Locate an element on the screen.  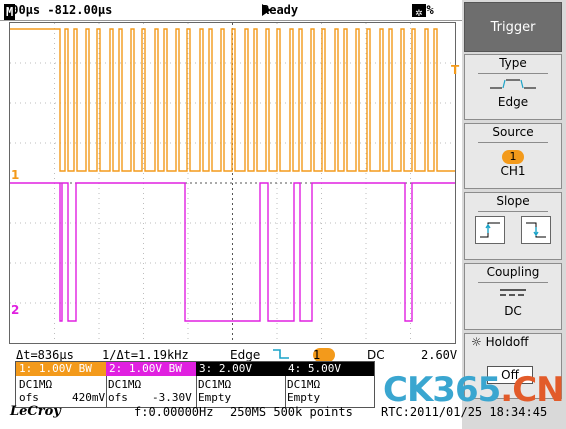
channel-2-marker: 2 is located at coordinates (15, 310).